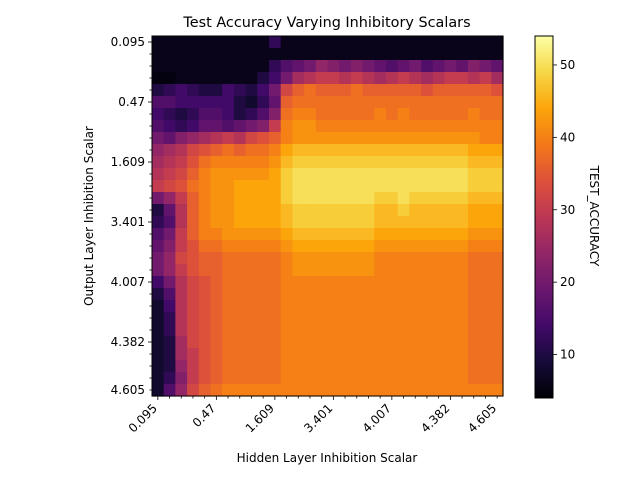 This screenshot has height=484, width=640. Describe the element at coordinates (131, 216) in the screenshot. I see `y-axis-ticks: 0.095 0.47 1.609 3.401 4.007 4.382 4.605` at that location.